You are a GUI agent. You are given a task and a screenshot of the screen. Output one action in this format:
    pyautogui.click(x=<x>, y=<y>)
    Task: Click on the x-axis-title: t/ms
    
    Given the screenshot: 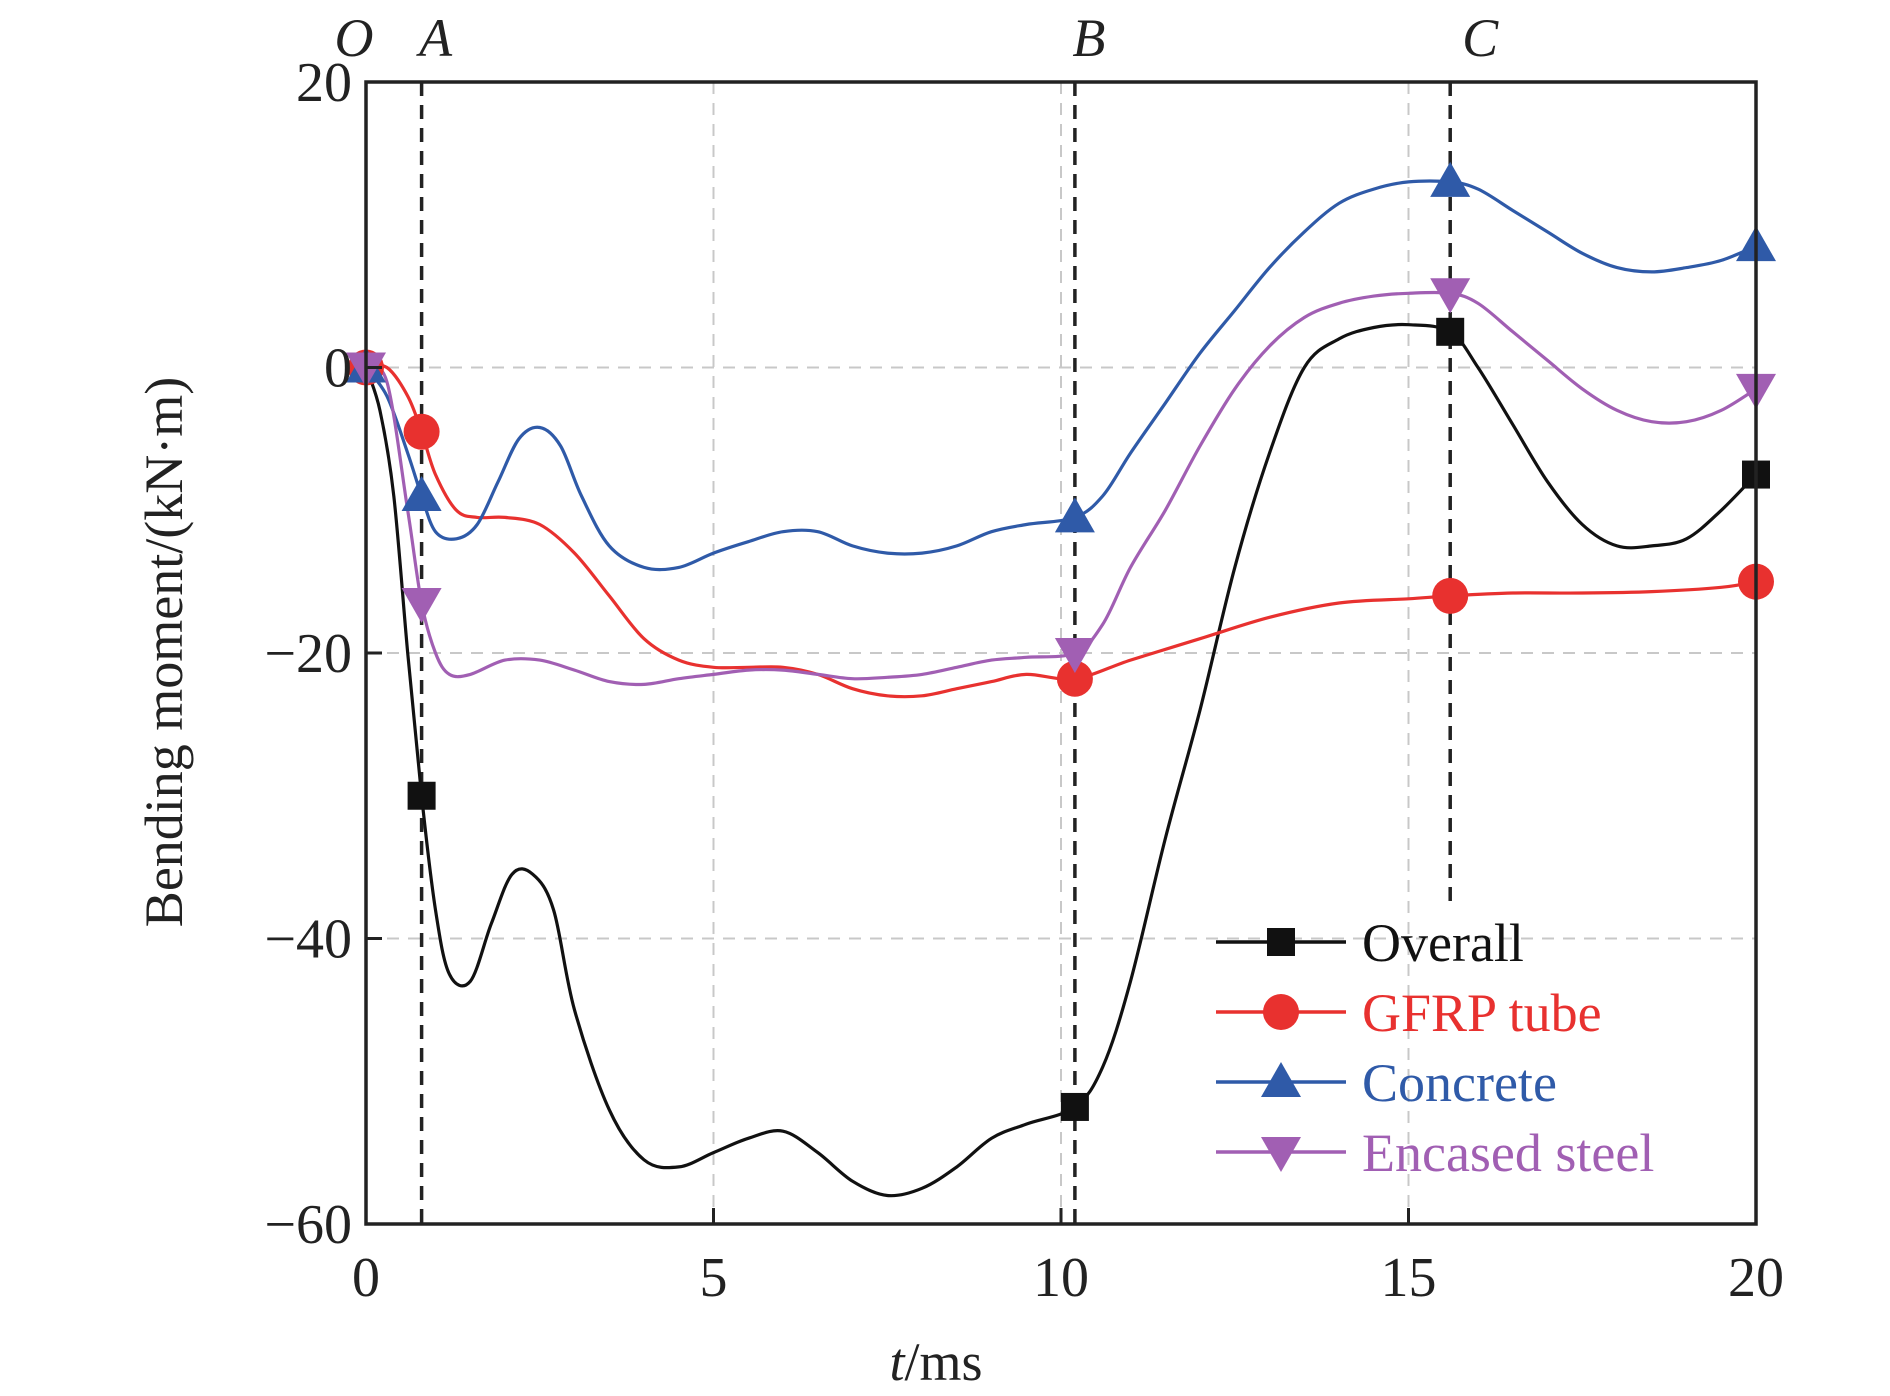 What is the action you would take?
    pyautogui.click(x=935, y=1362)
    